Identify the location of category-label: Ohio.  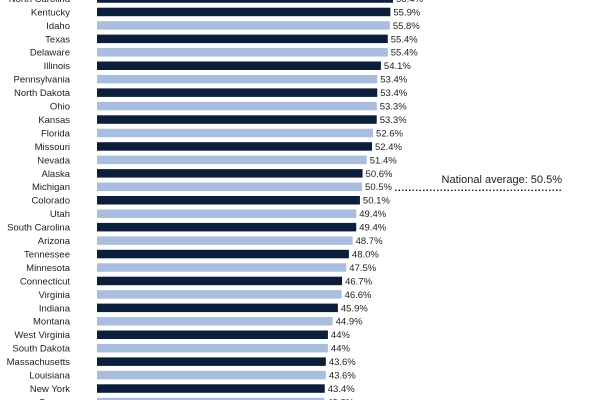
(60, 107).